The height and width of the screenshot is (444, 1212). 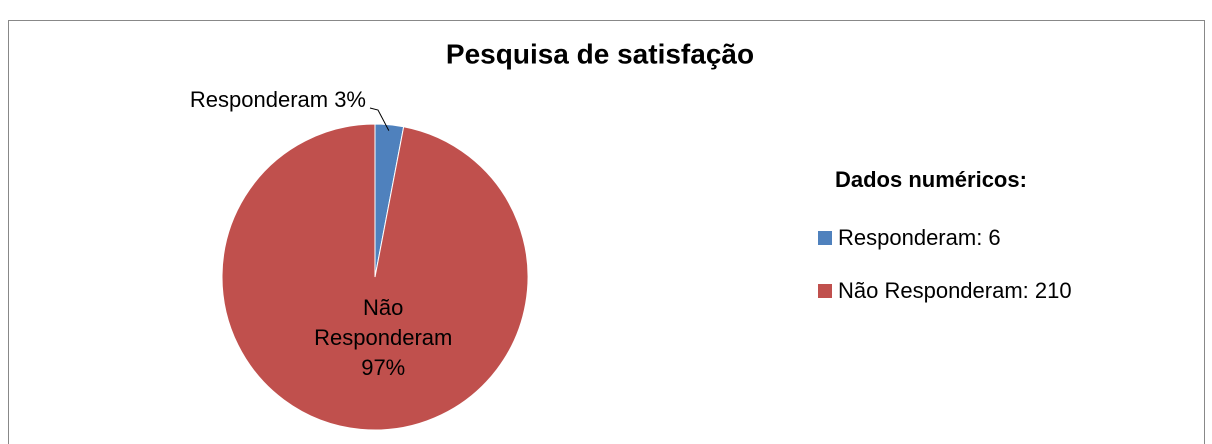 I want to click on data-label: Não Responderam 97%, so click(x=383, y=337).